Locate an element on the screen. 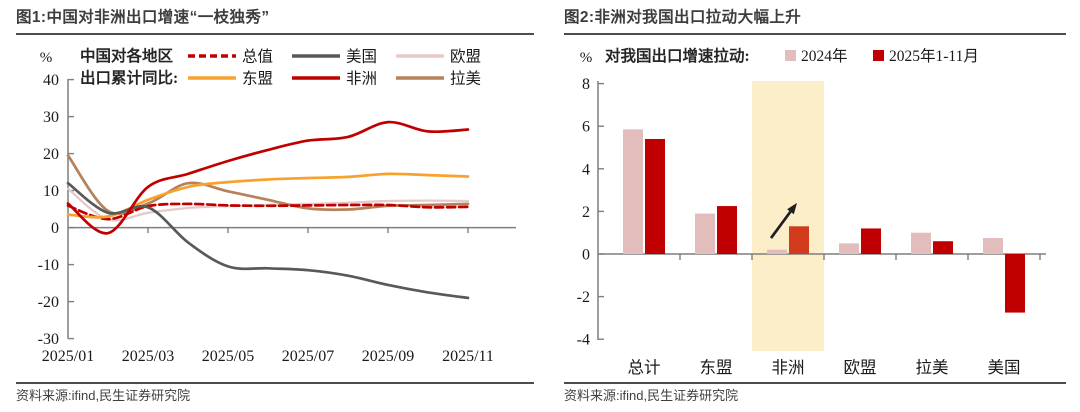  x-tick-label: 2025/05 is located at coordinates (228, 356).